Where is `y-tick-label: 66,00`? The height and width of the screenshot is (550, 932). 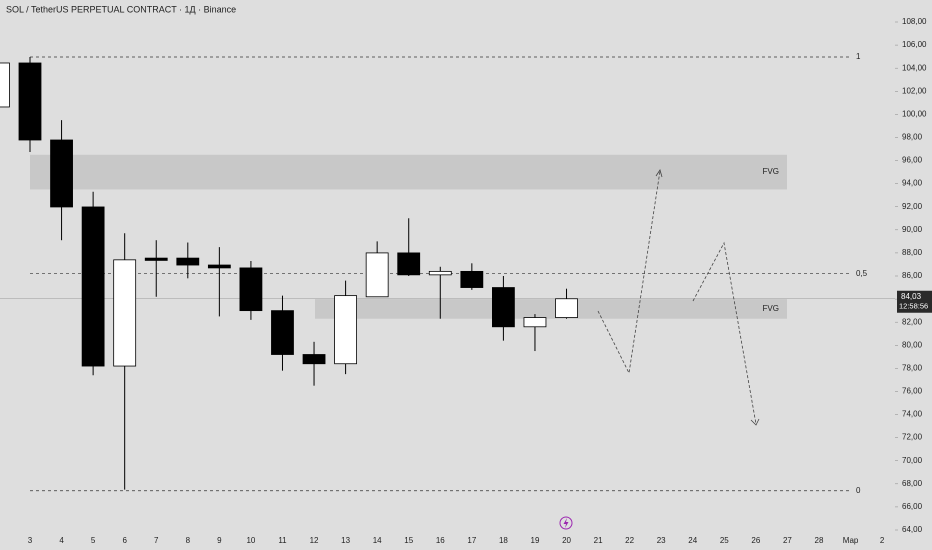
y-tick-label: 66,00 is located at coordinates (912, 506).